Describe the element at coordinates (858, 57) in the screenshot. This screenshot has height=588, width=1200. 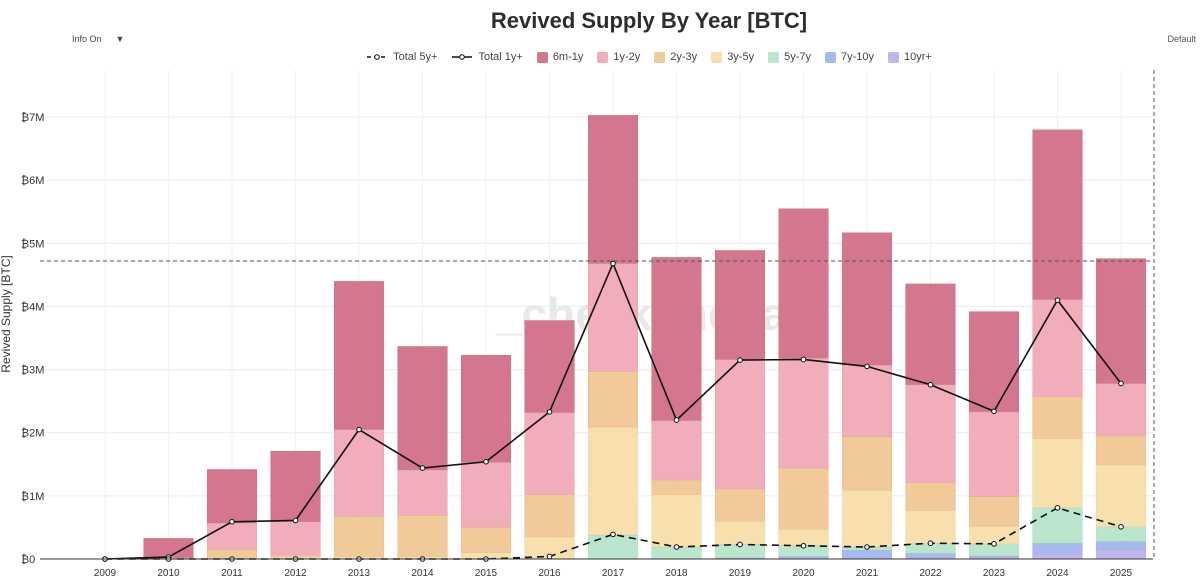
I see `legend-label: 7y-10y` at that location.